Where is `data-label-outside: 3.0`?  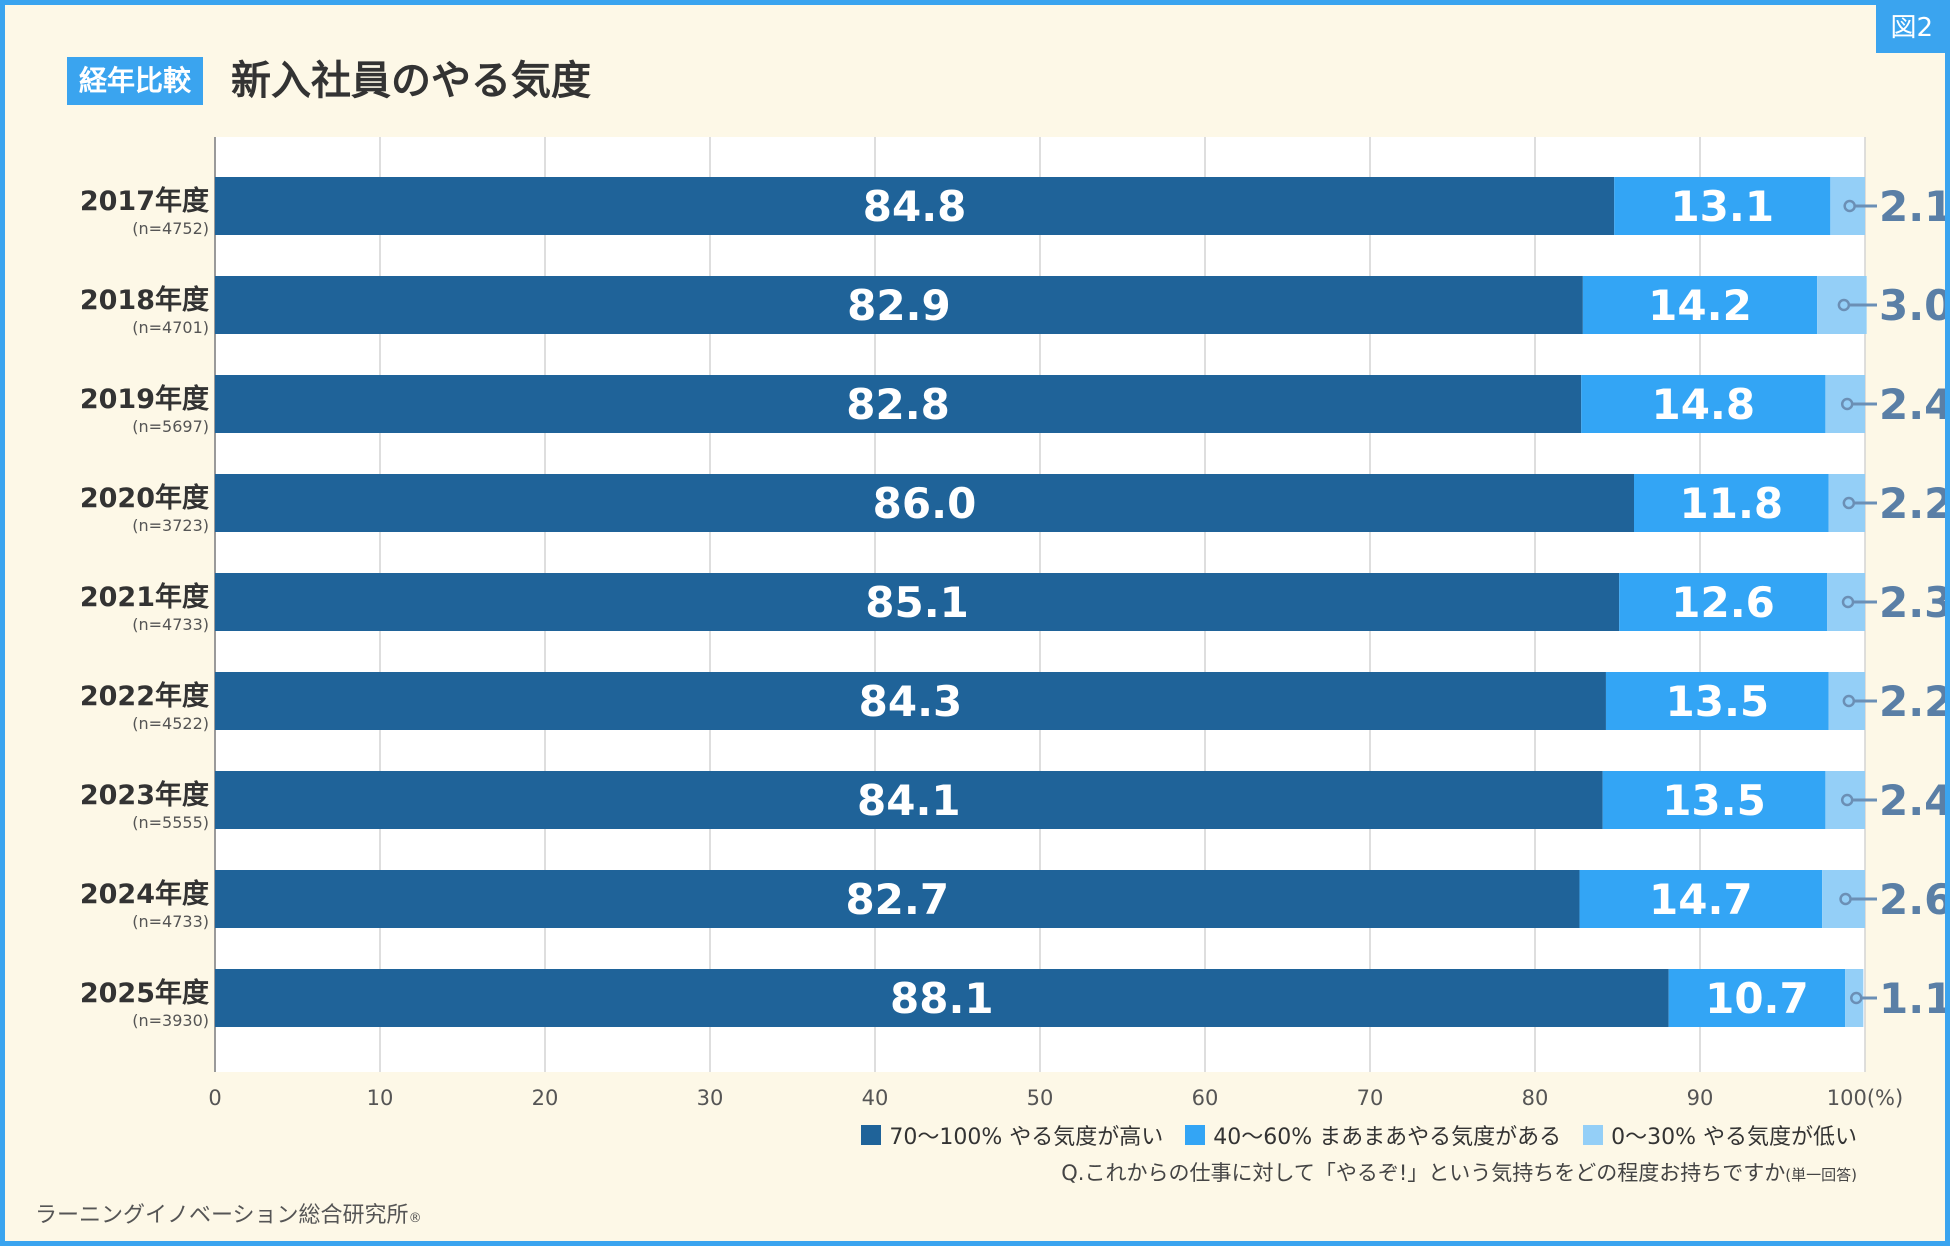 data-label-outside: 3.0 is located at coordinates (1912, 305).